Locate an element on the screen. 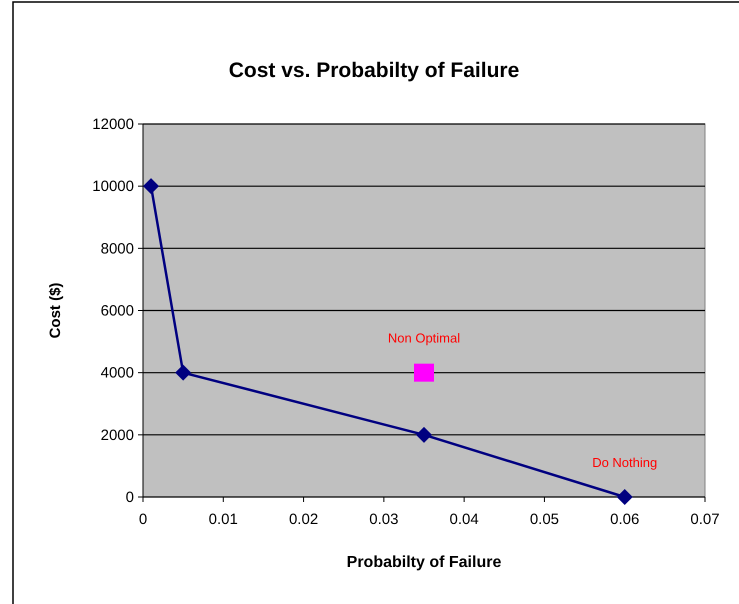  y-tick-label: 0 is located at coordinates (130, 497).